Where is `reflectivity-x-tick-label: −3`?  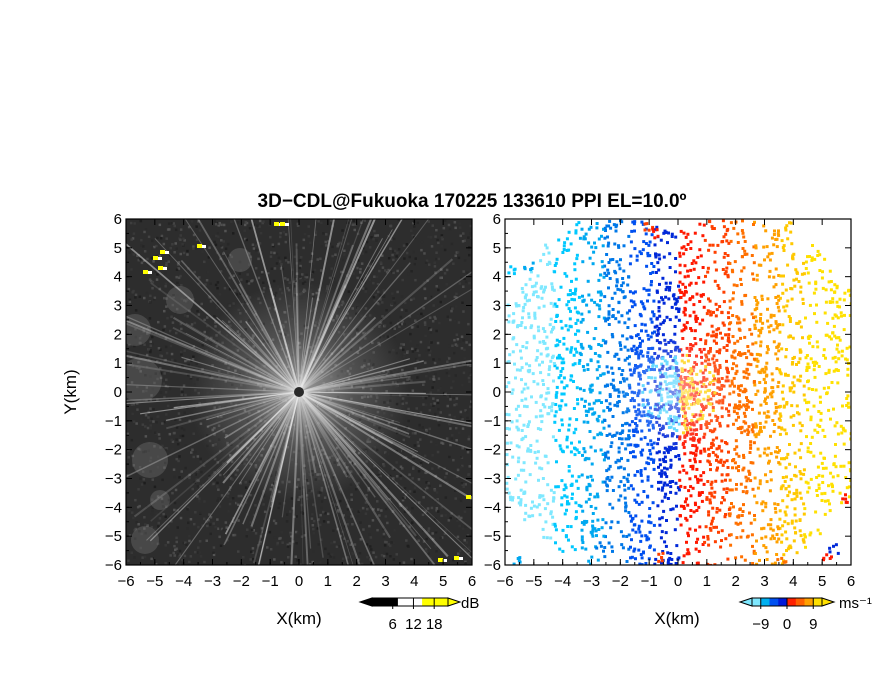 reflectivity-x-tick-label: −3 is located at coordinates (212, 581).